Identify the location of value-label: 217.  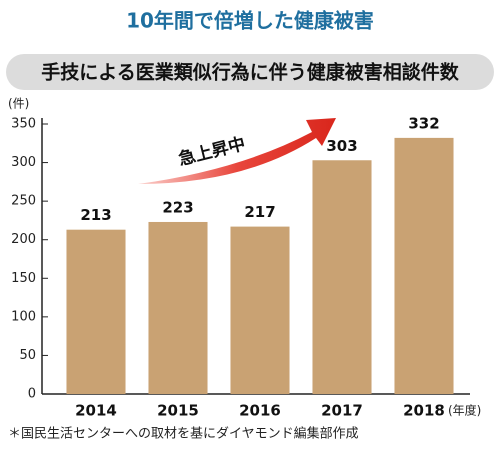
(259, 212).